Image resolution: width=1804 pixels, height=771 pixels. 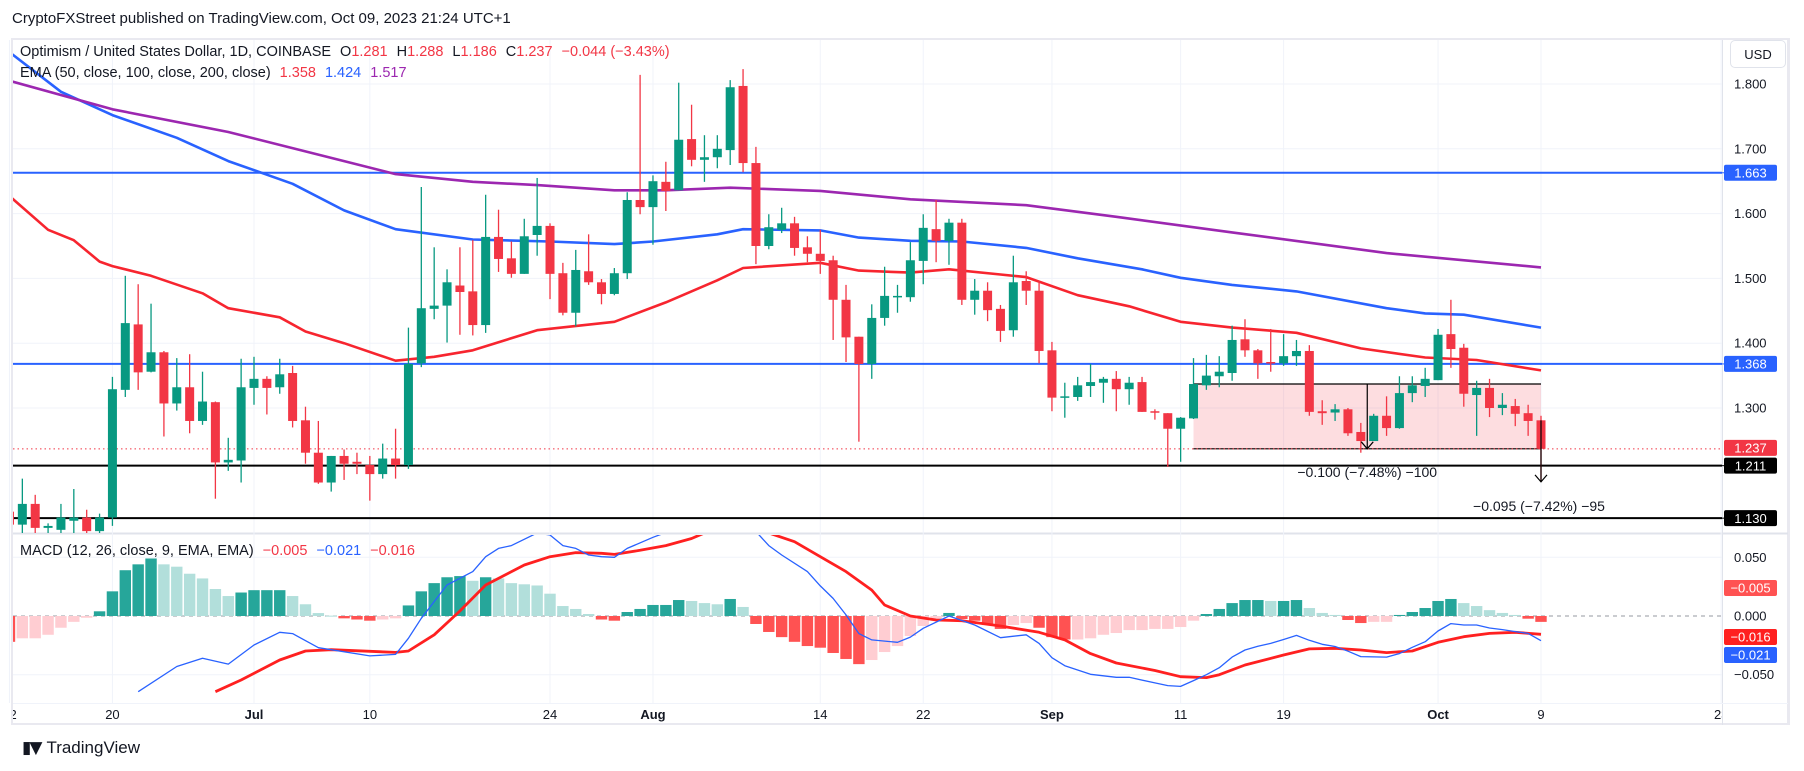 I want to click on macd-title: MACD (12, 26, close, 9, EMA, EMA), so click(x=137, y=551).